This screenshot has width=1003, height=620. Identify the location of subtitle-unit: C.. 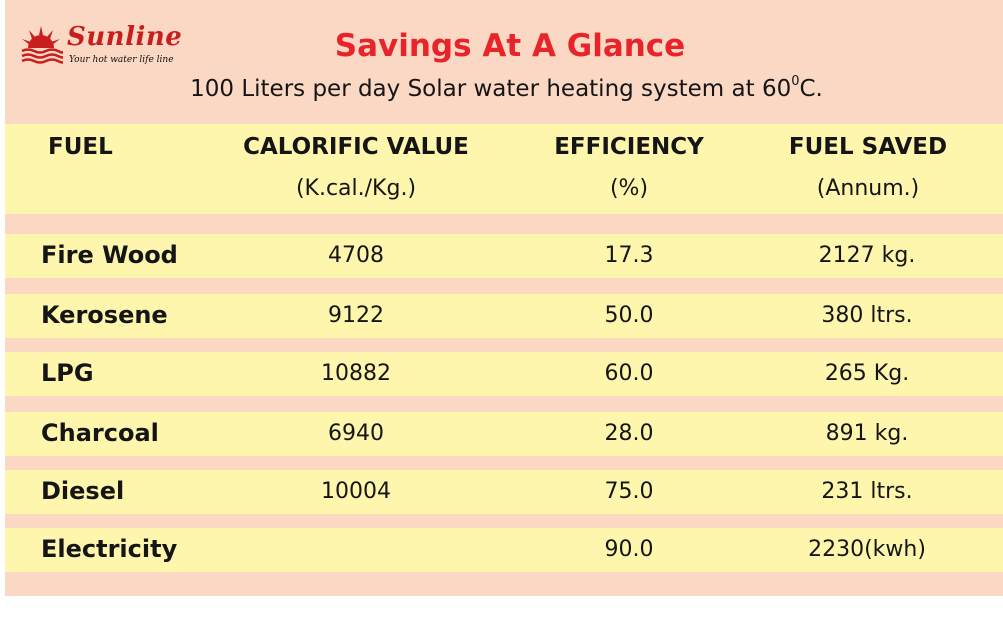
(811, 89).